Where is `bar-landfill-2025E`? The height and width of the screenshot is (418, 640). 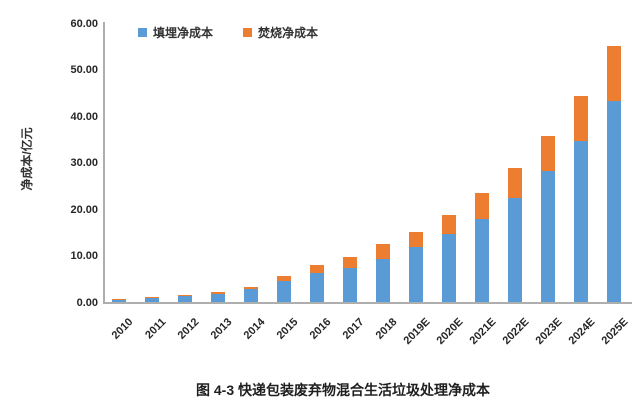 bar-landfill-2025E is located at coordinates (613, 201).